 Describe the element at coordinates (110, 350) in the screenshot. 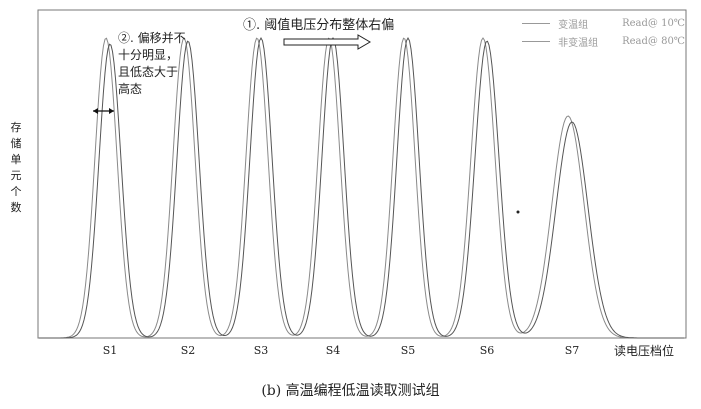

I see `x-tick-label: S1` at that location.